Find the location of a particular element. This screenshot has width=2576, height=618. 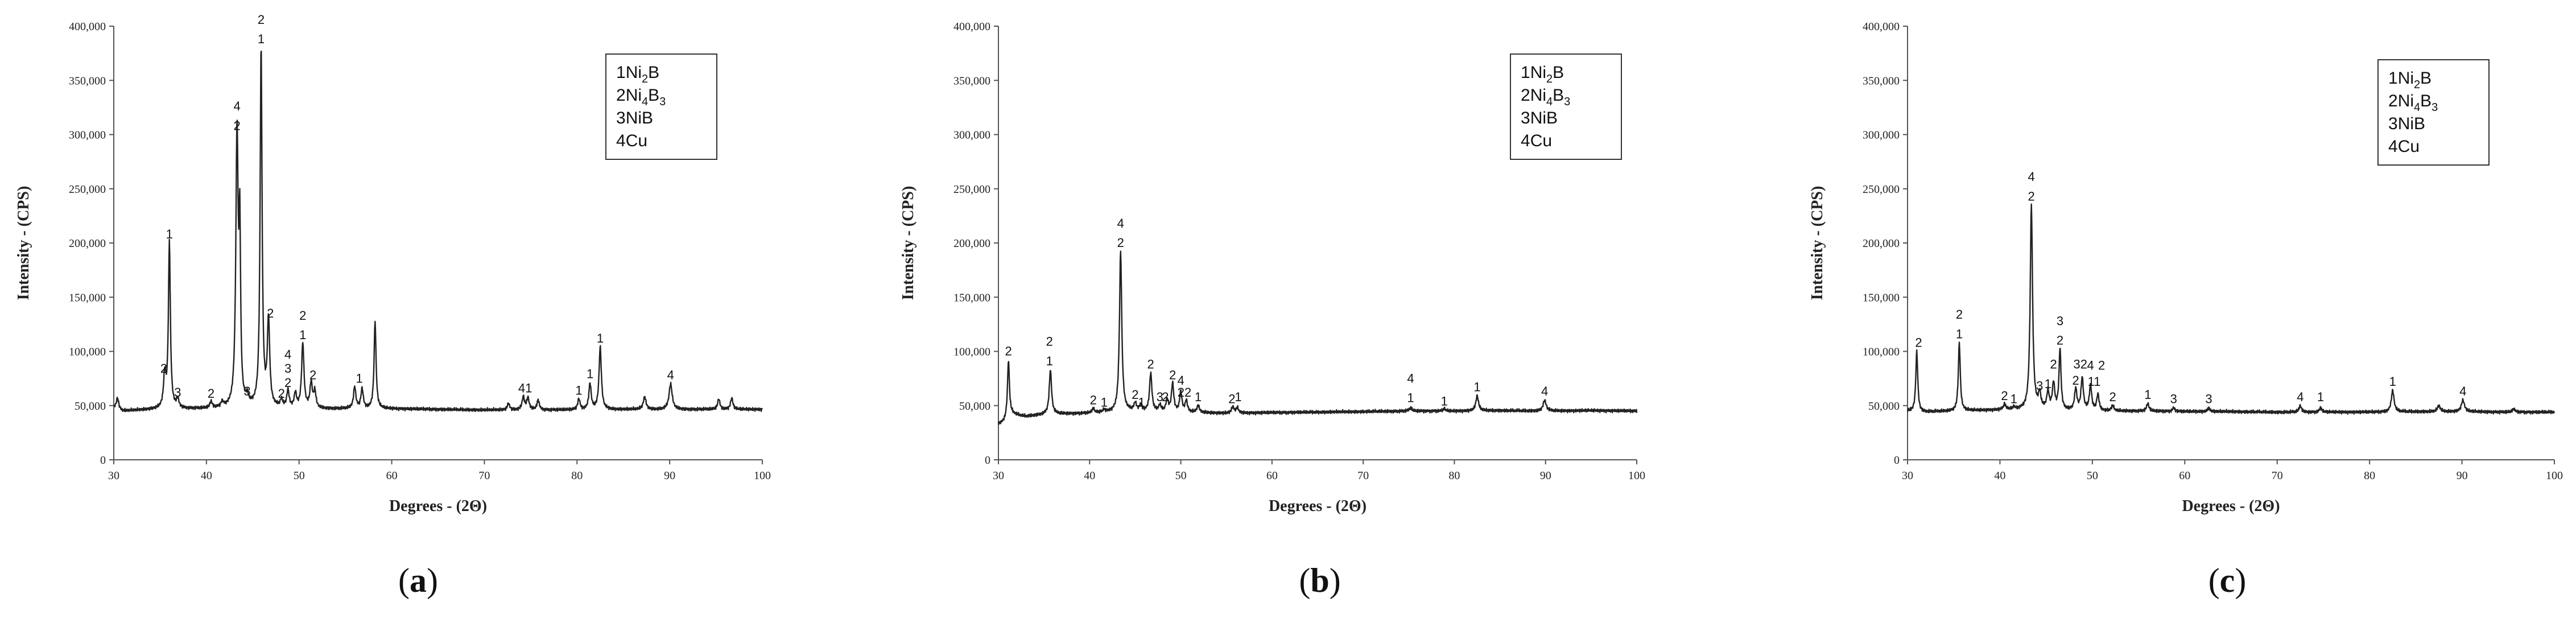

y-tick-label: 400,000 is located at coordinates (88, 26).